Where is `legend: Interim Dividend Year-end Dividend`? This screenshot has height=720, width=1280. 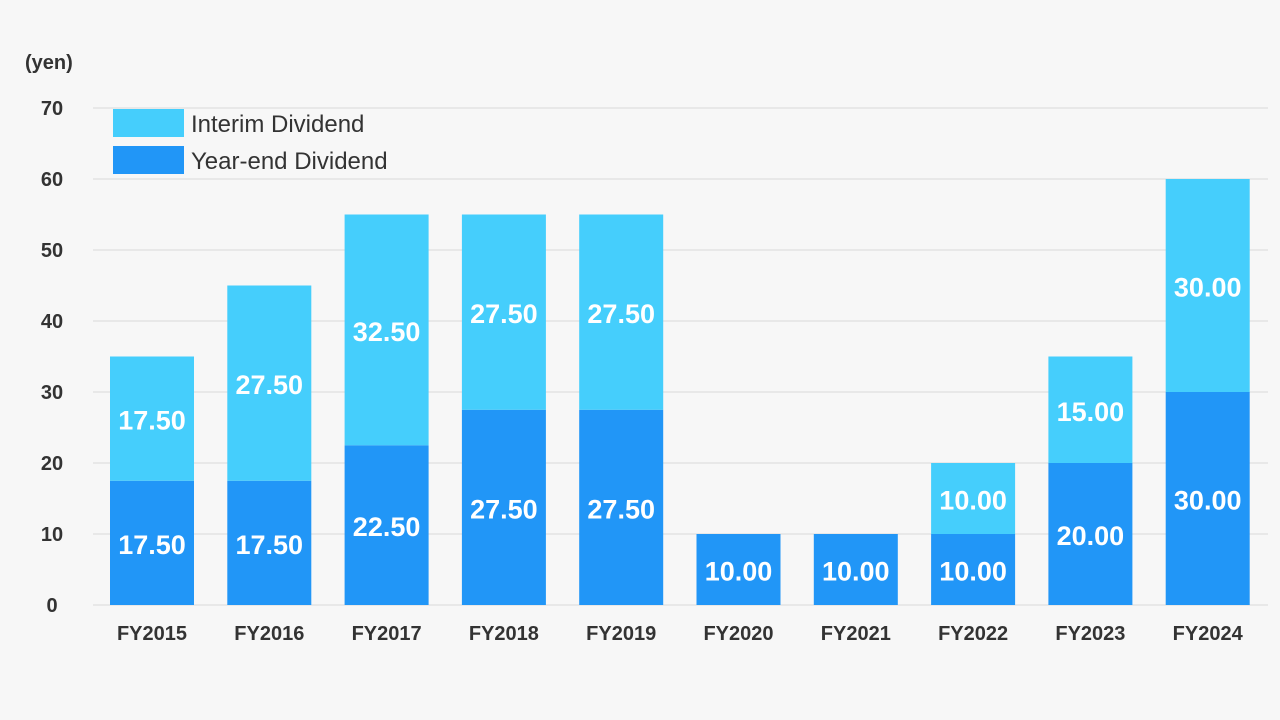 legend: Interim Dividend Year-end Dividend is located at coordinates (250, 142).